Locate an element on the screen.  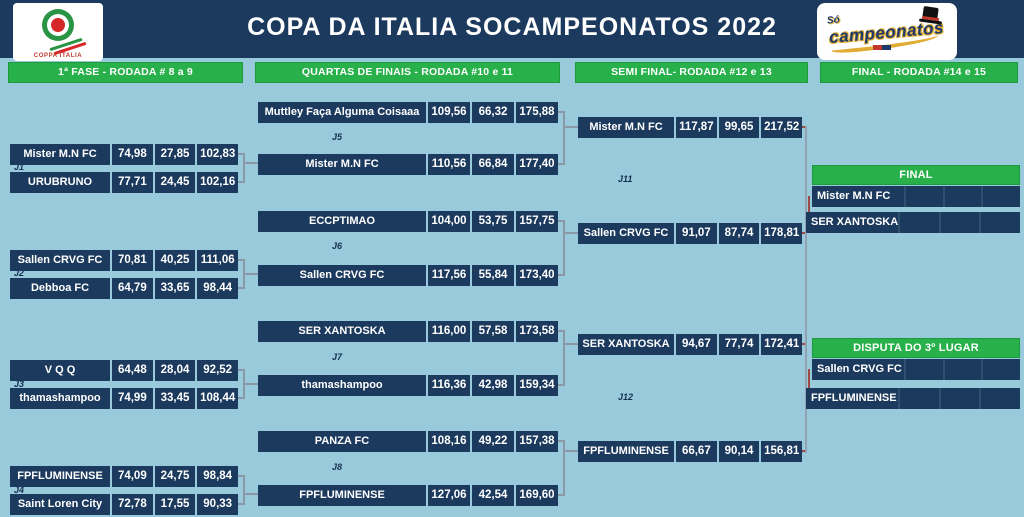
match-label-j1: J1 is located at coordinates (19, 167).